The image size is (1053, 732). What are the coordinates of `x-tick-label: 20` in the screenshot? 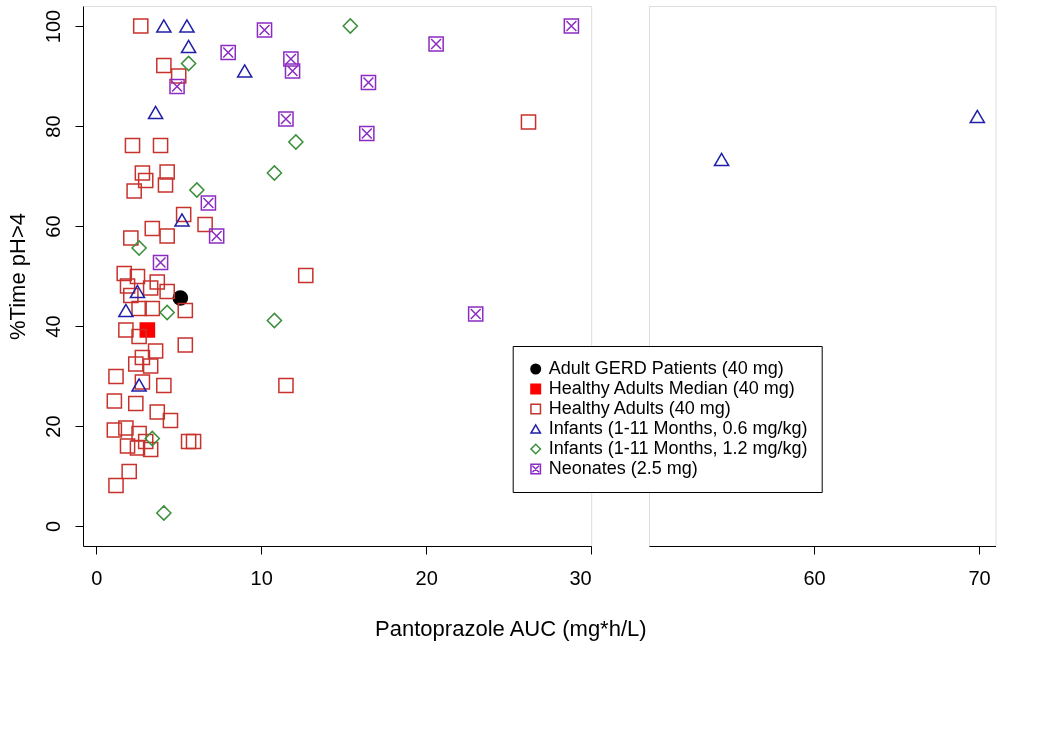 It's located at (426, 577).